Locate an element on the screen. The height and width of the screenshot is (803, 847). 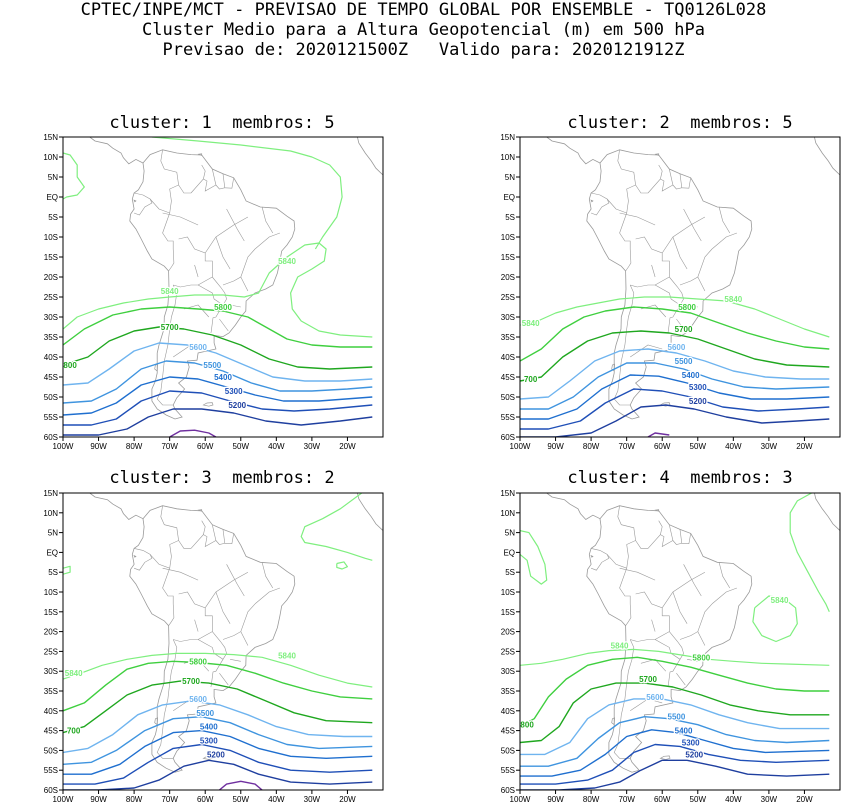
panel-3-title: cluster: 3 membros: 2 is located at coordinates (222, 478).